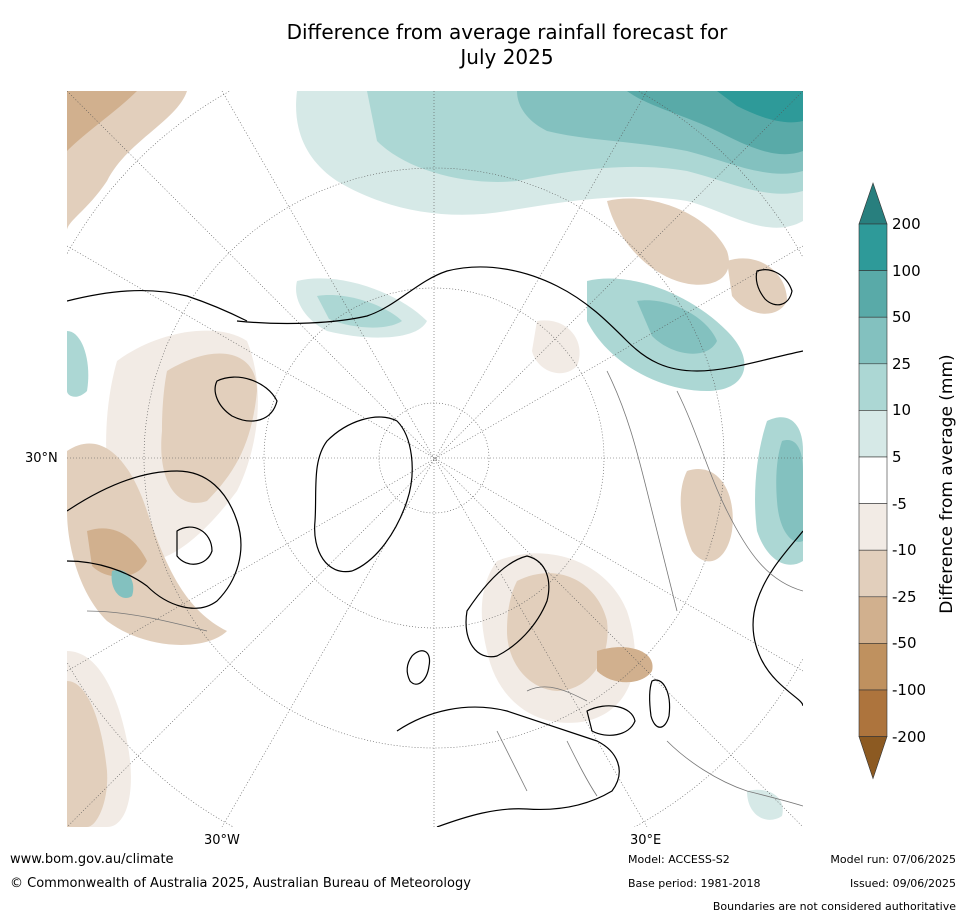  What do you see at coordinates (906, 224) in the screenshot?
I see `colorbar-label-0: 200` at bounding box center [906, 224].